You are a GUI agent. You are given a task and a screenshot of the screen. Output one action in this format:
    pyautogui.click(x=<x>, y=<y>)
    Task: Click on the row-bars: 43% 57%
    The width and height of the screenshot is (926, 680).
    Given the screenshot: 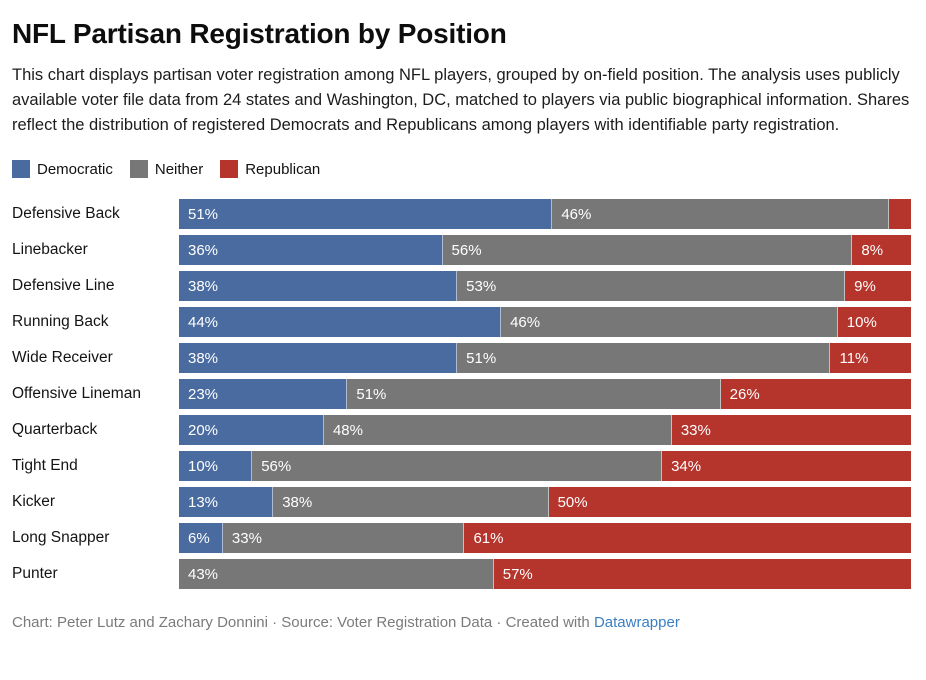 What is the action you would take?
    pyautogui.click(x=545, y=574)
    